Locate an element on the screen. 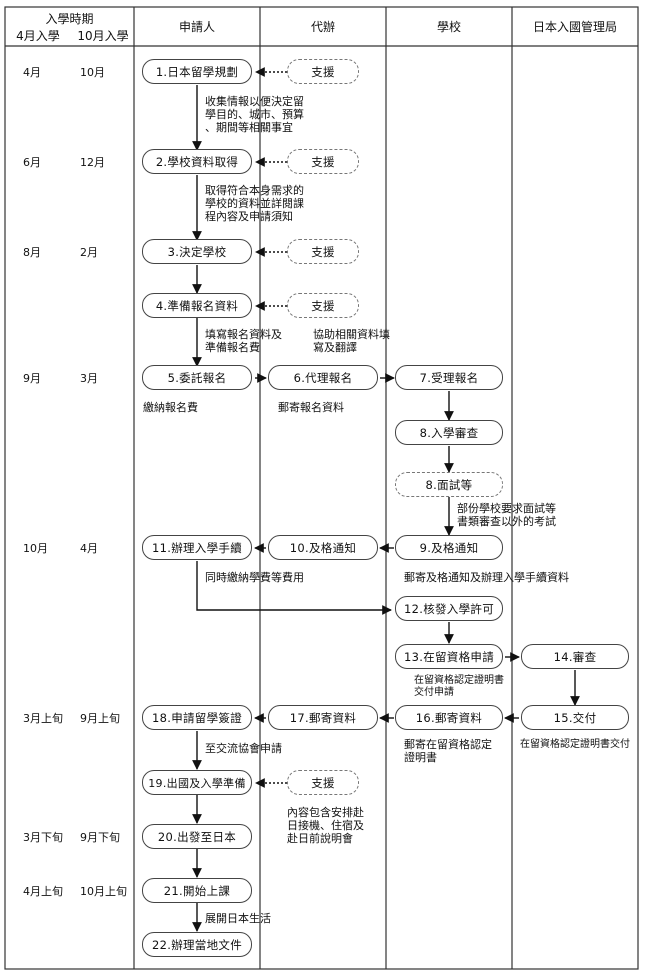  step-study-plan: 1.日本留學規劃 is located at coordinates (197, 71).